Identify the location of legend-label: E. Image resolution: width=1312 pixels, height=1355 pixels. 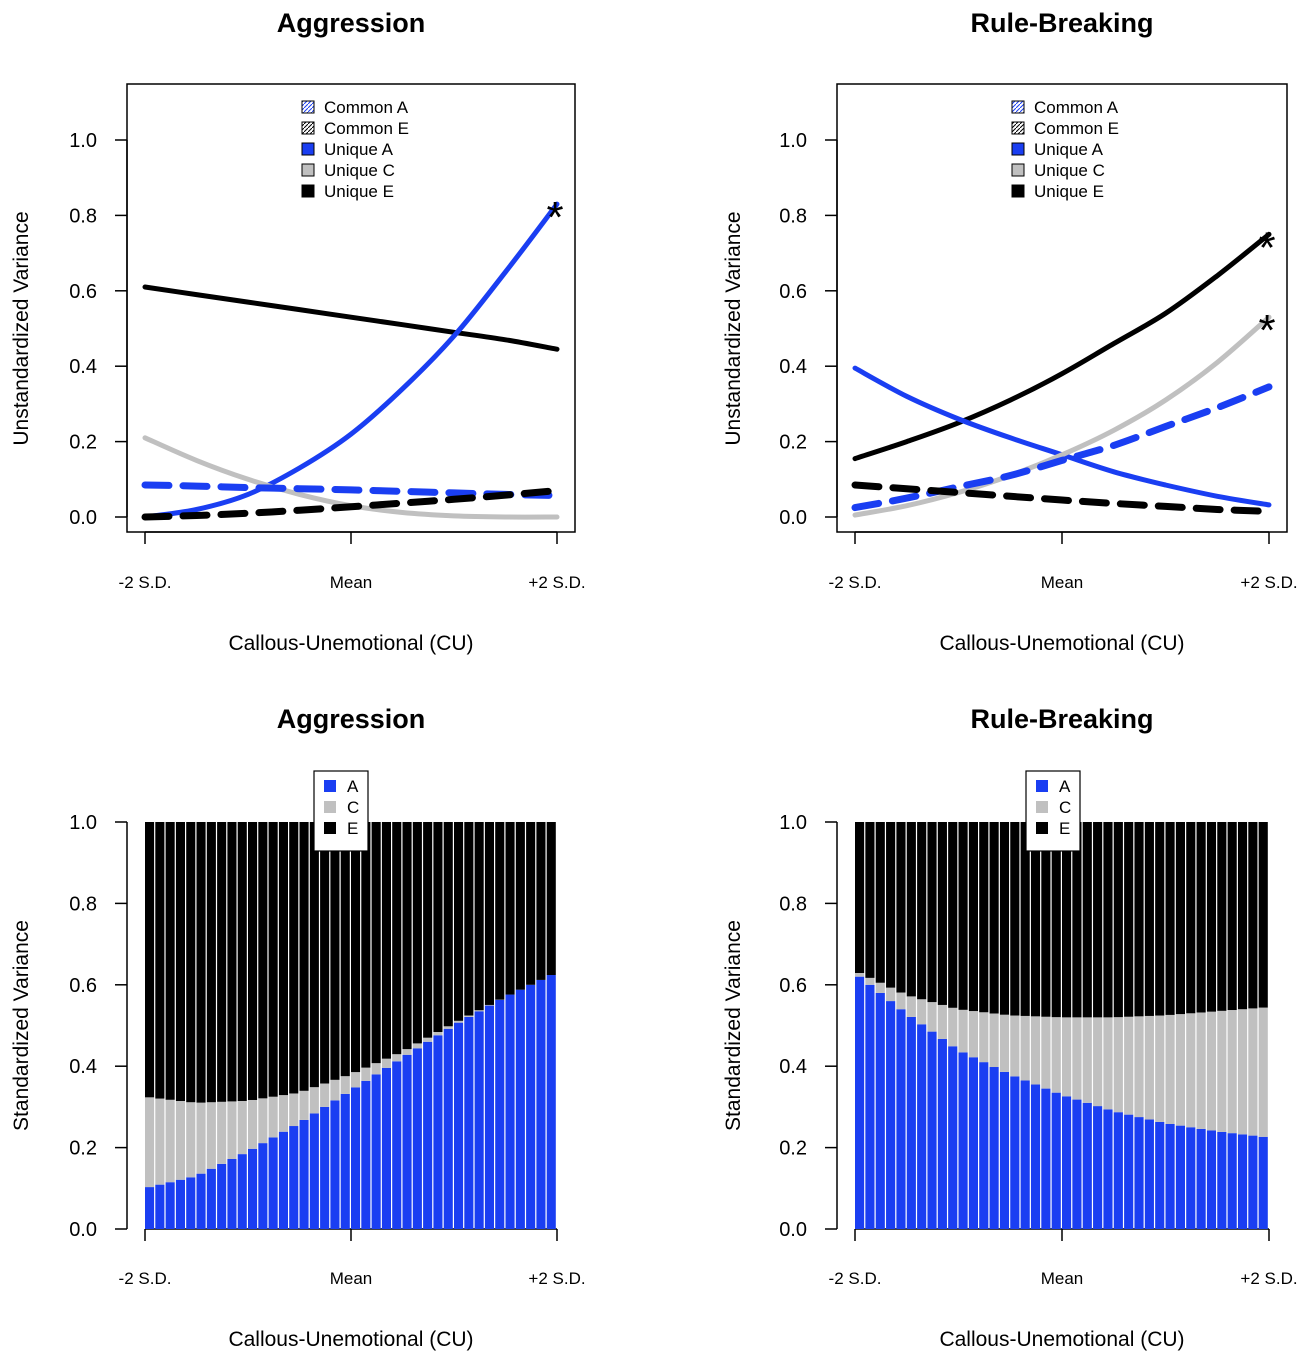
(1064, 828).